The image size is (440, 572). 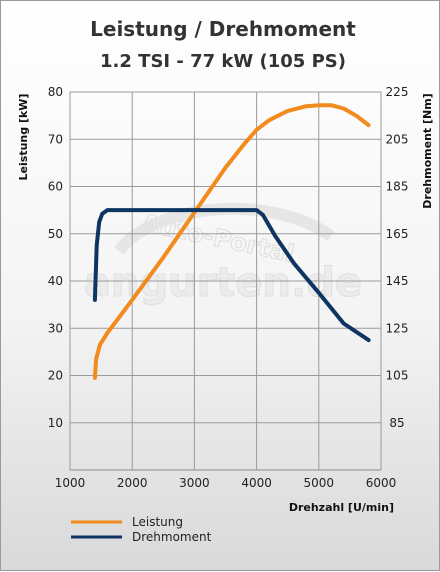 What do you see at coordinates (55, 423) in the screenshot?
I see `y-tick-label: 10` at bounding box center [55, 423].